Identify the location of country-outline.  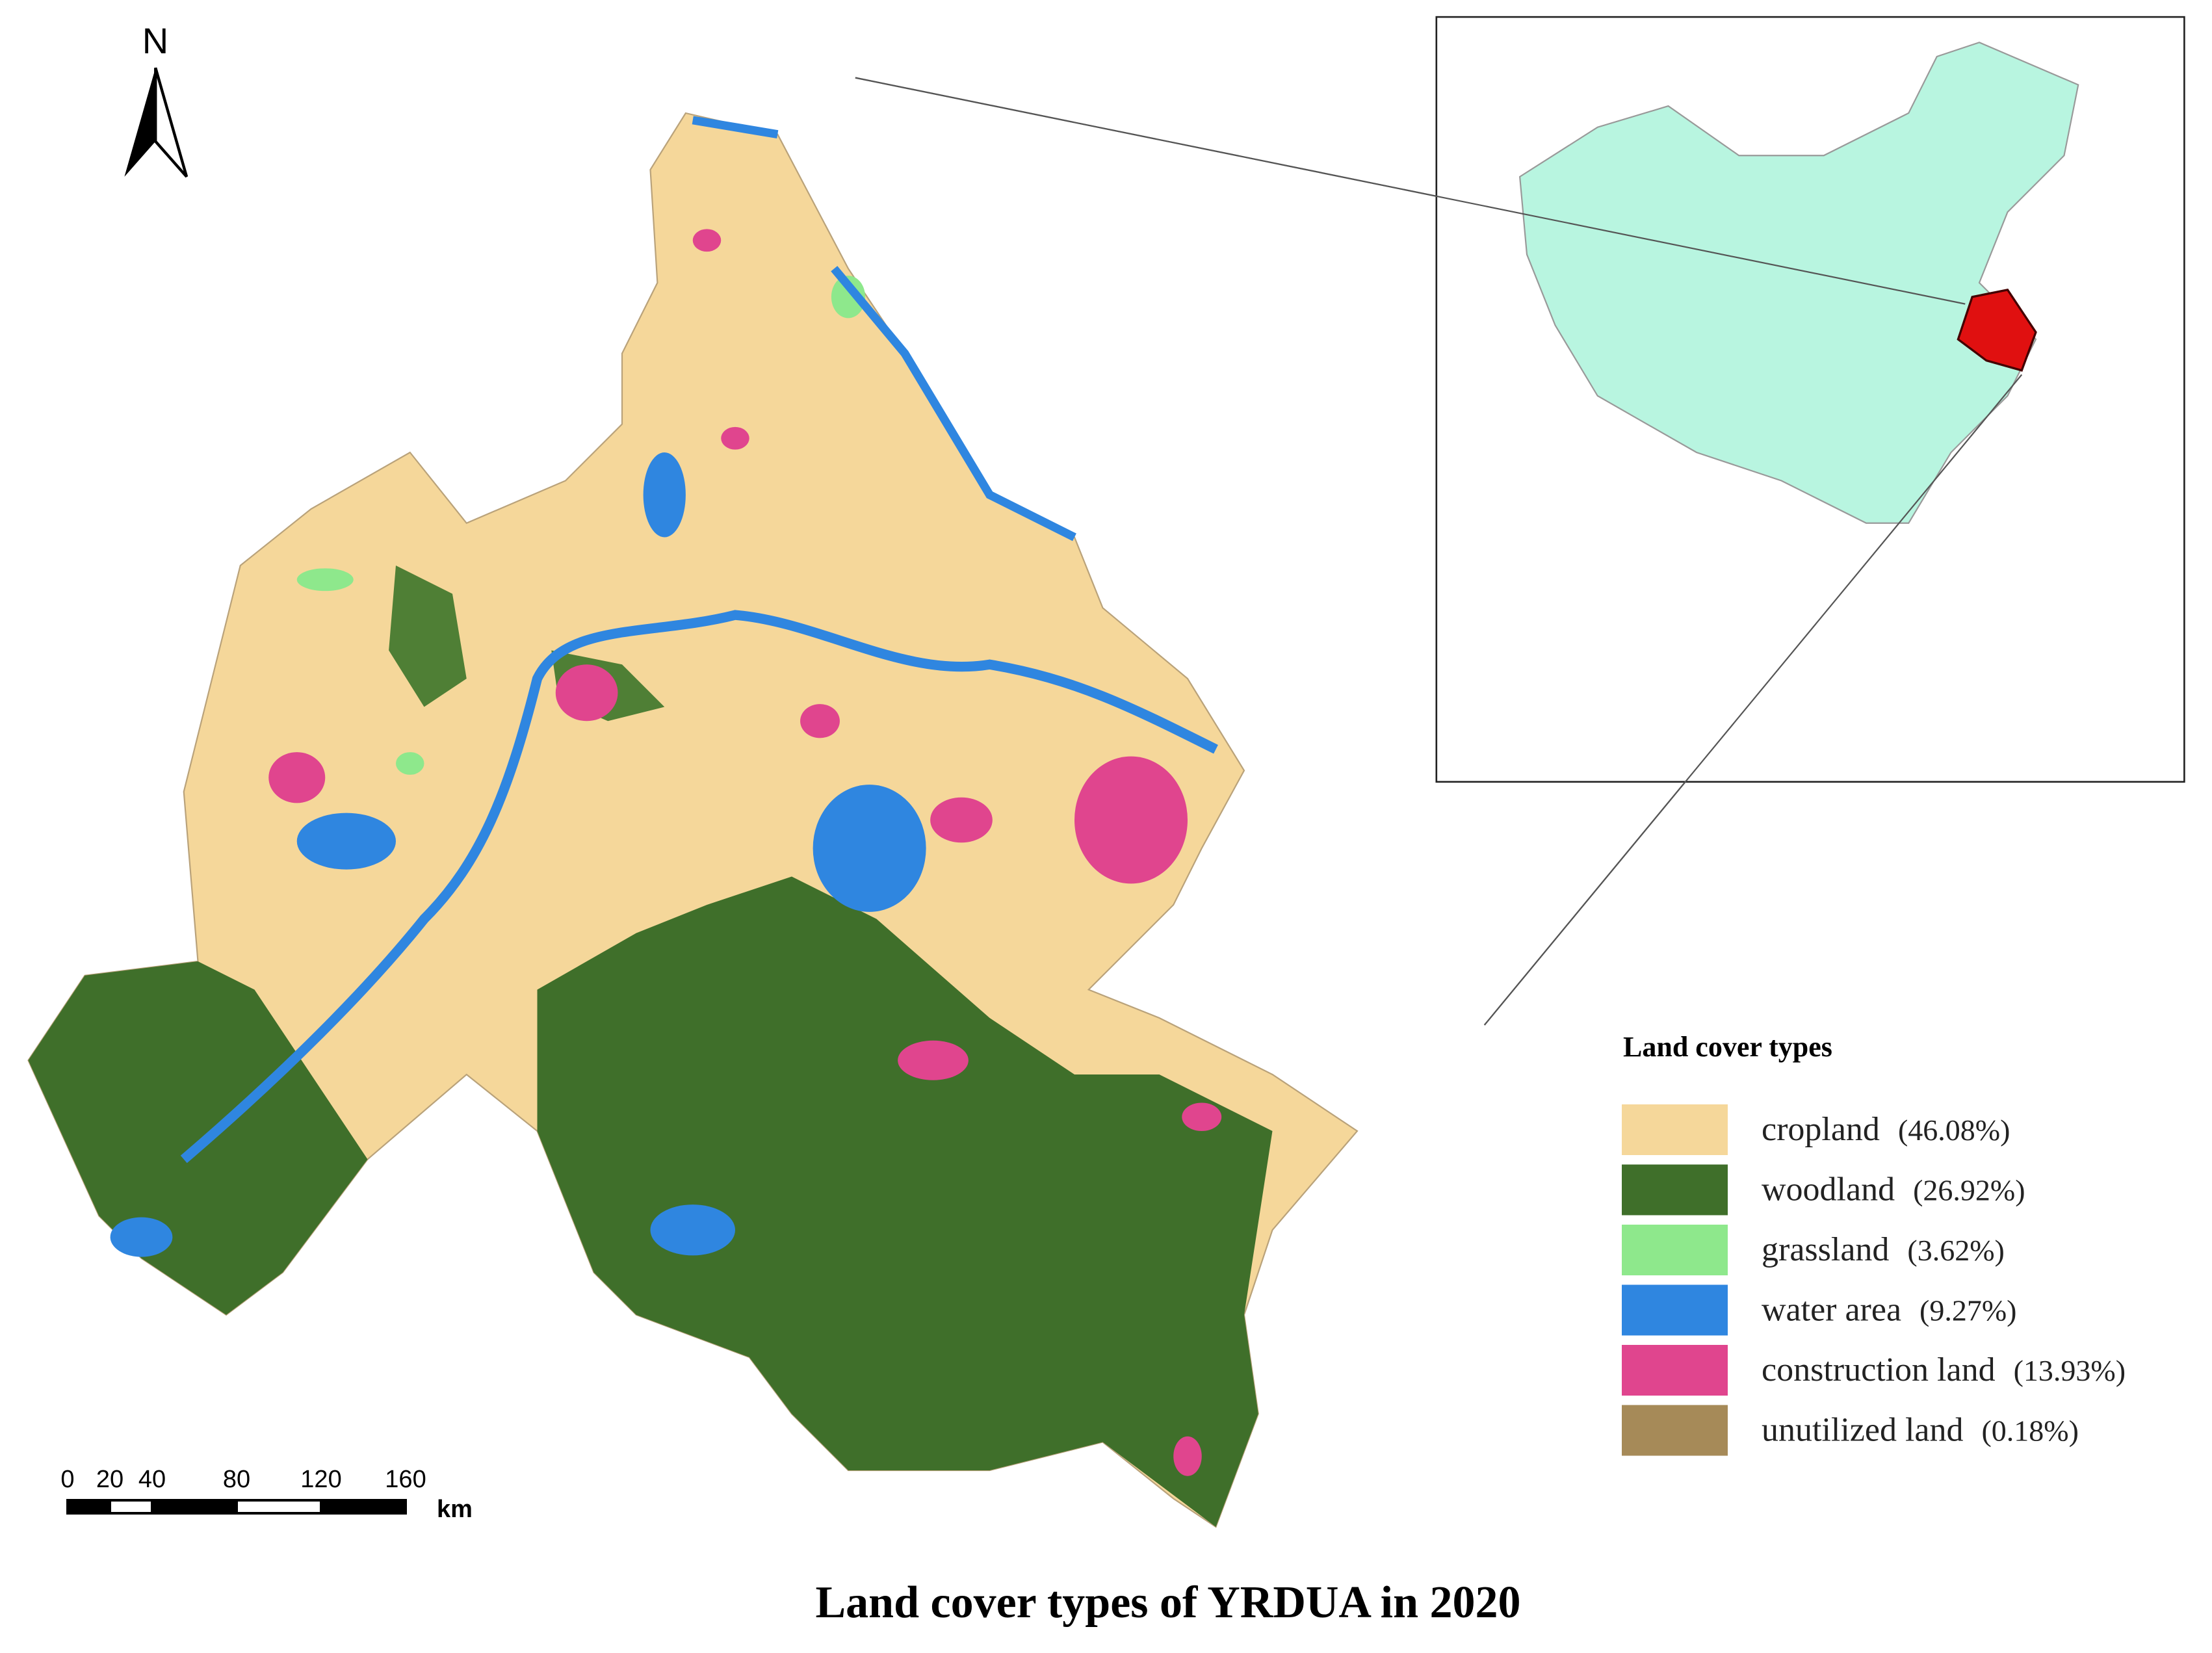
(1798, 283).